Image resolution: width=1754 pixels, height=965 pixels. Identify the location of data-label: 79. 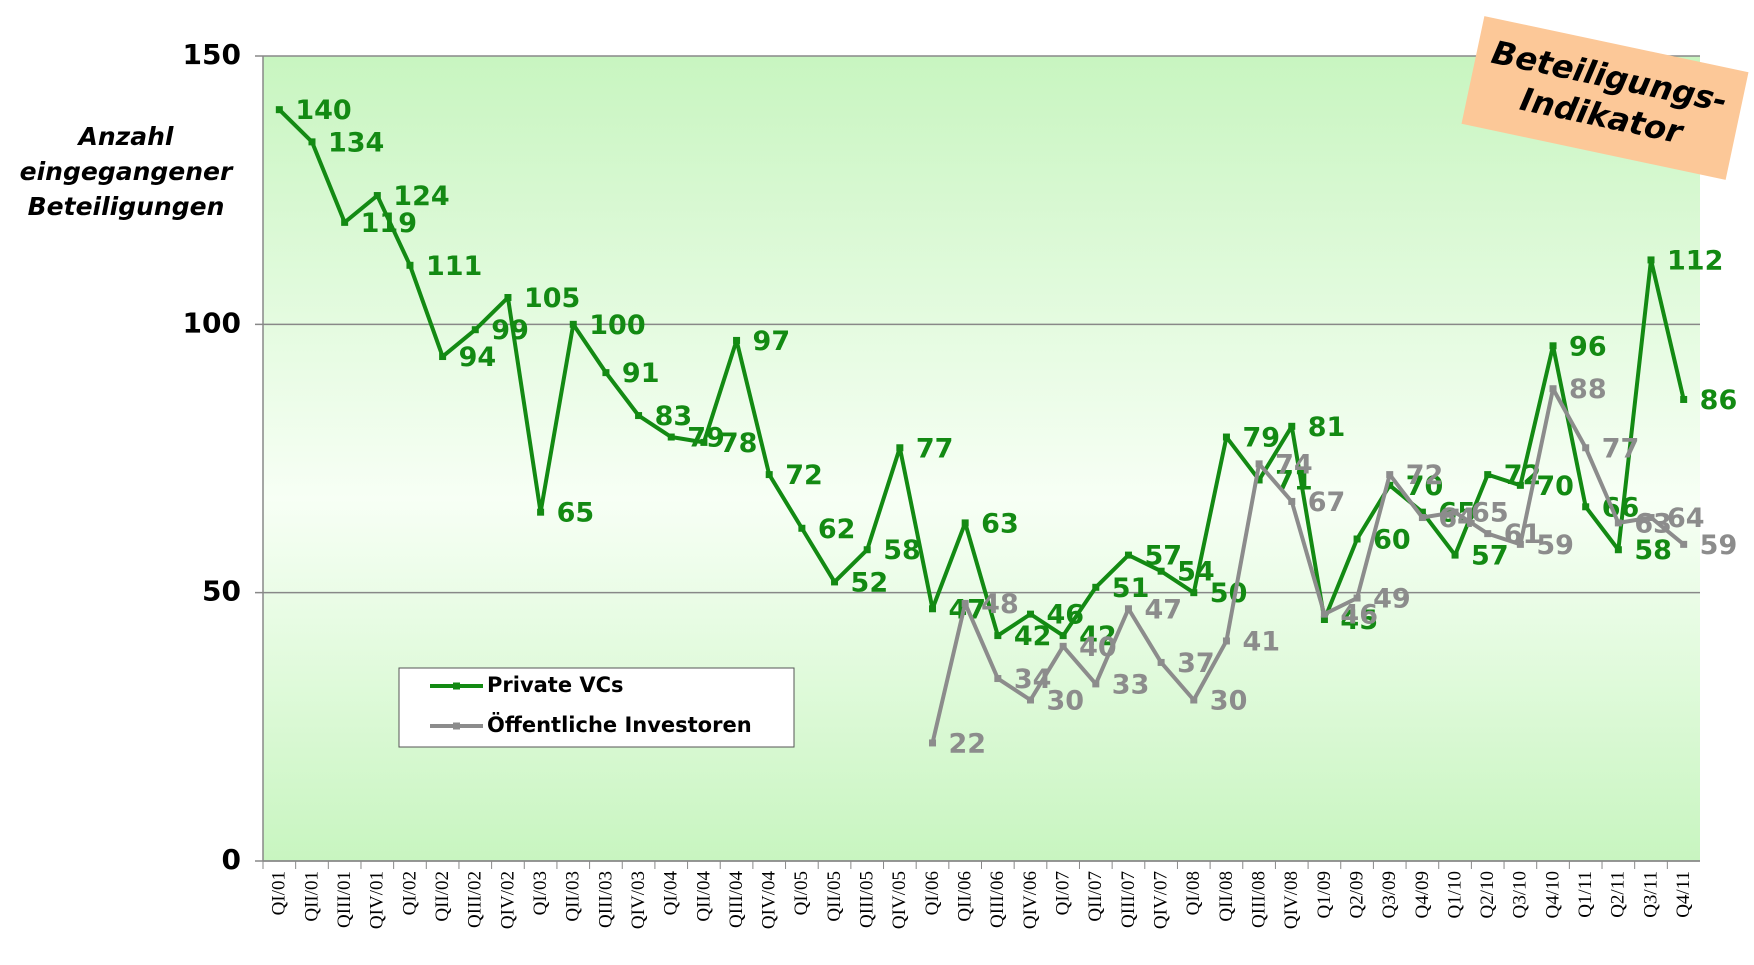
(1261, 438).